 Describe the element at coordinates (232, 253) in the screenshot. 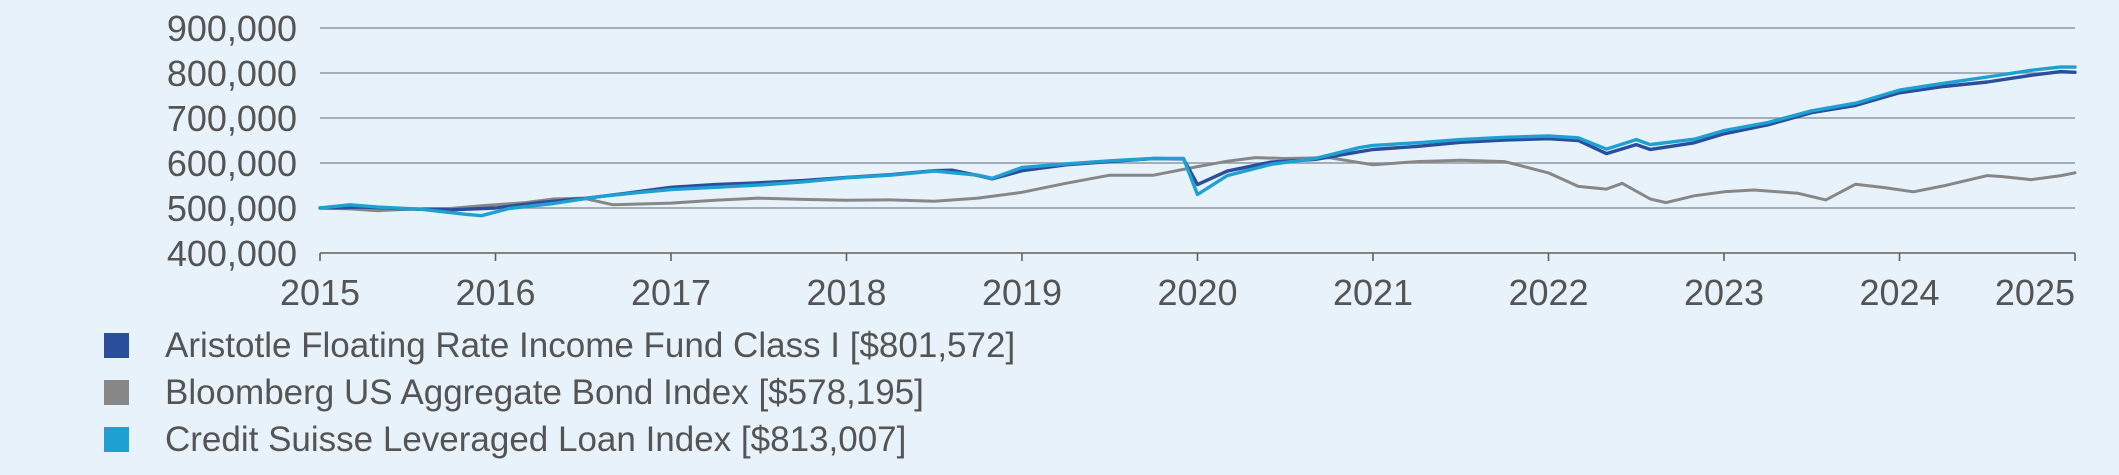

I see `y-tick-label: 400,000` at that location.